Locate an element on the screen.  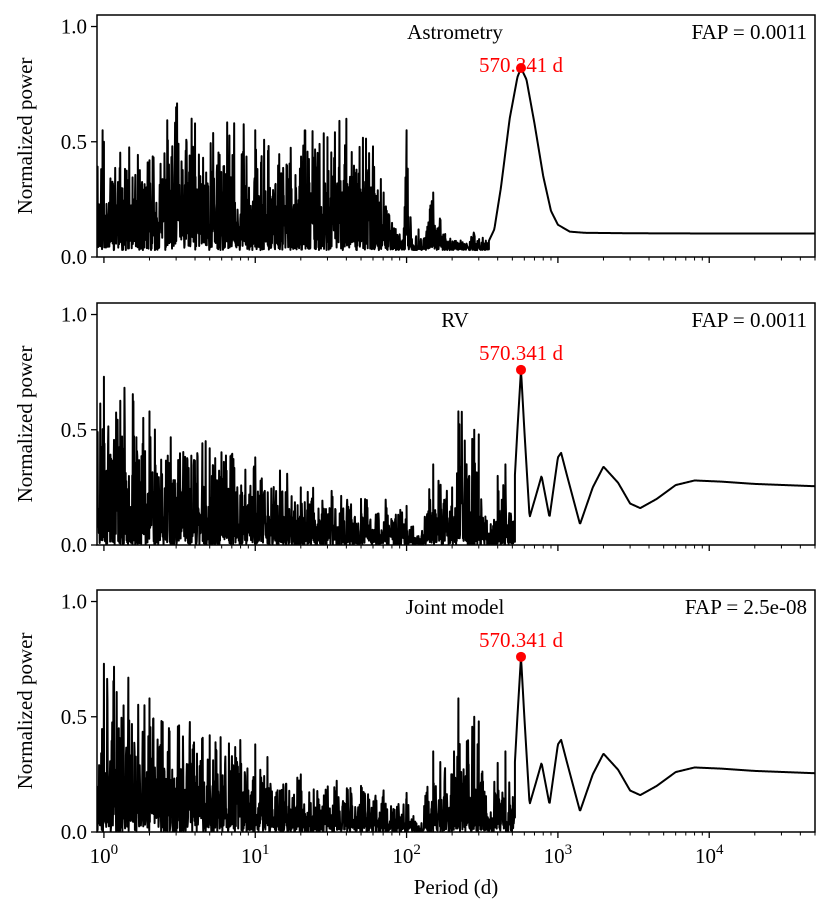
x-axis-label: Period (d) is located at coordinates (456, 887).